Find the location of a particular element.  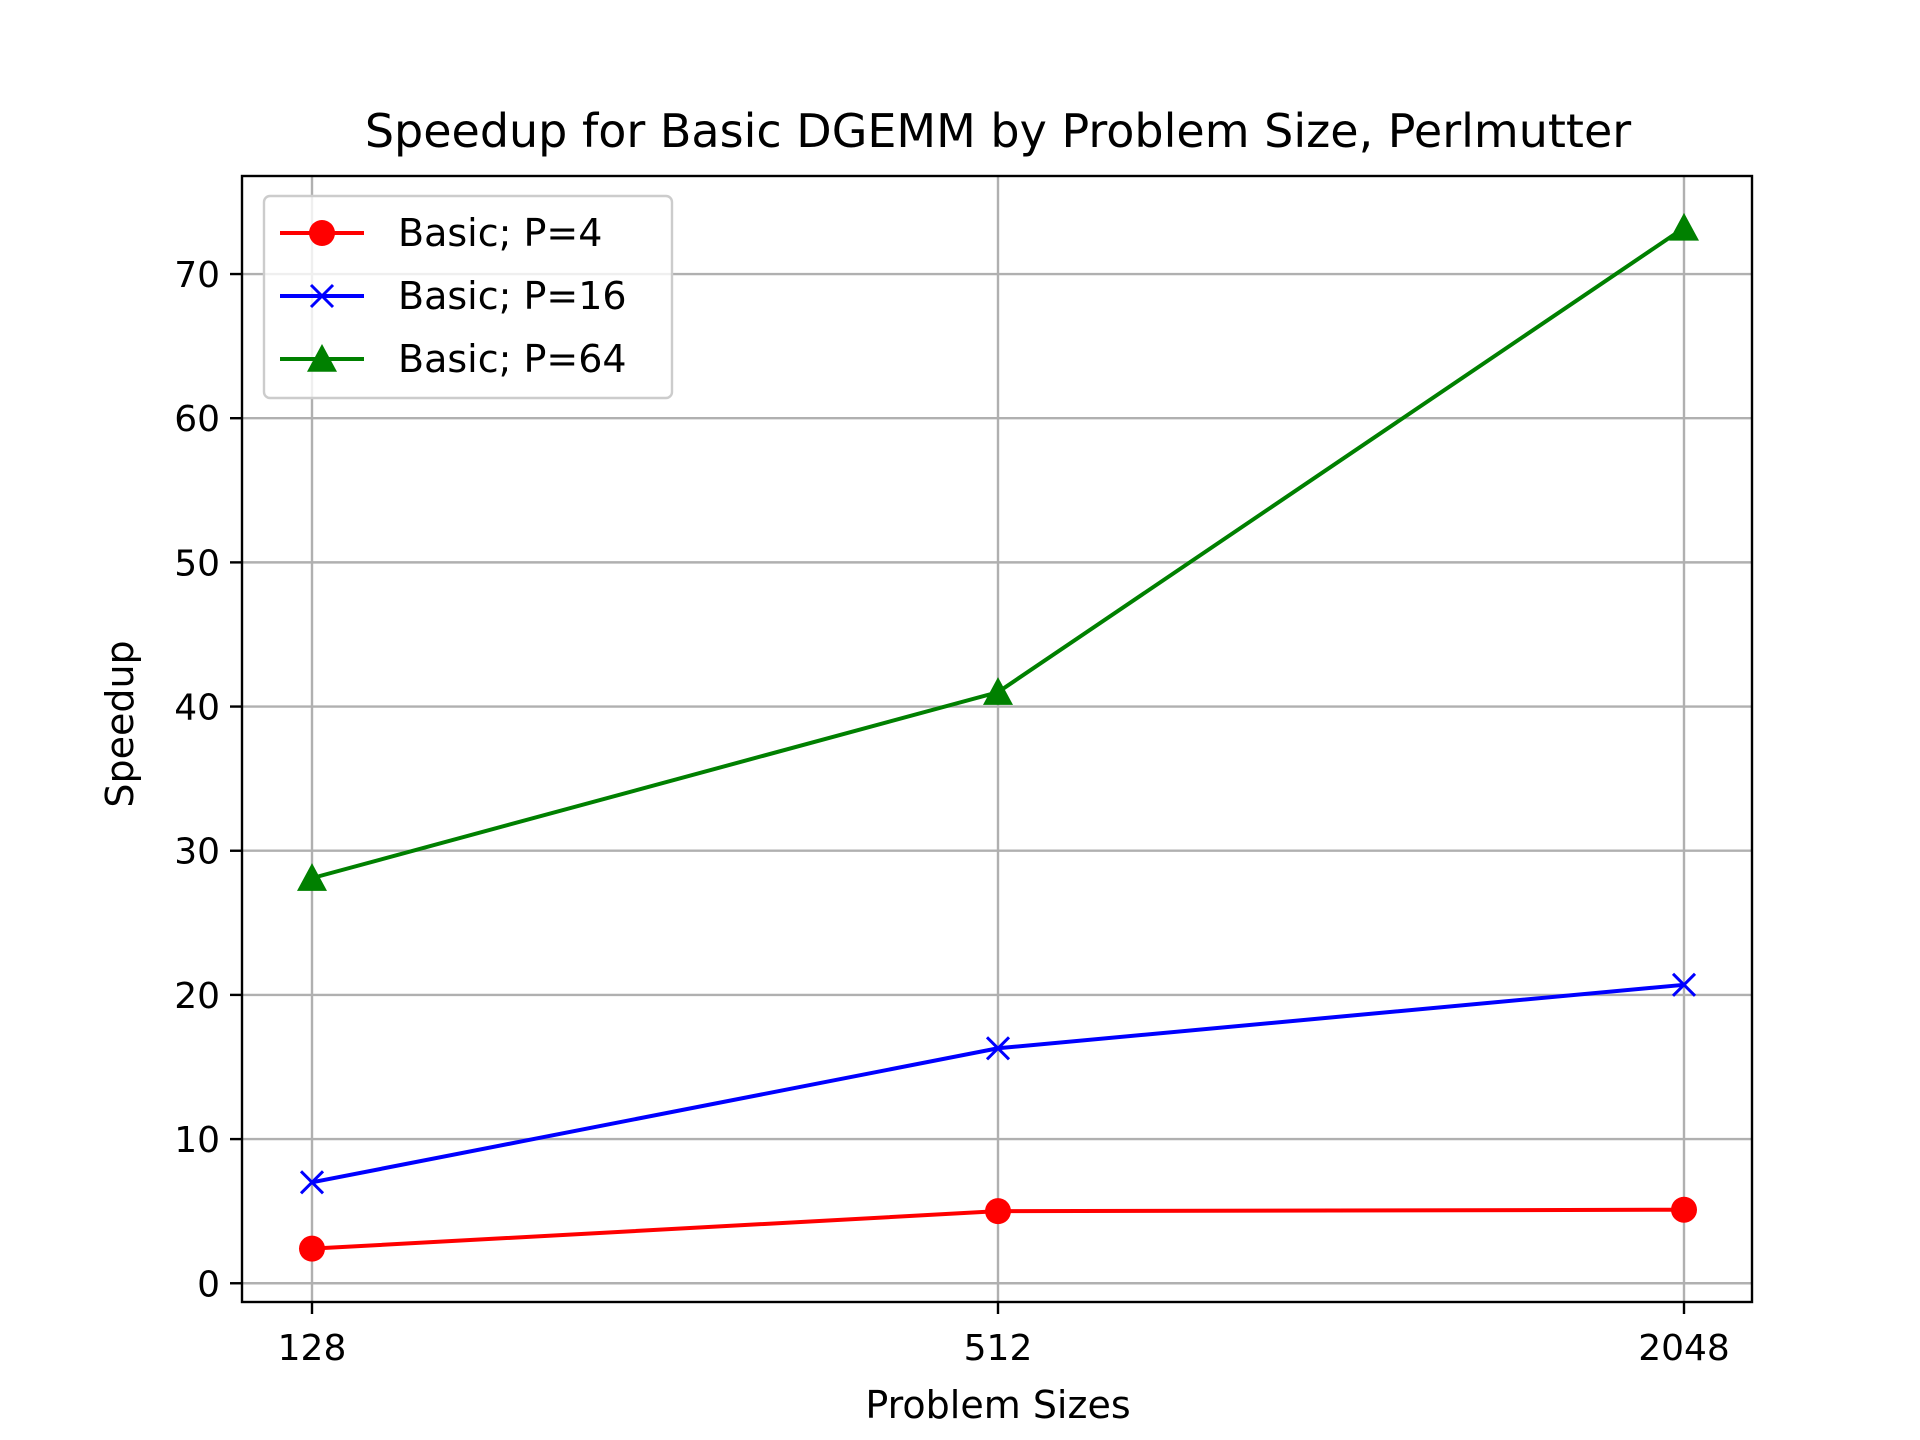

legend-label: Basic; P=16 is located at coordinates (512, 296).